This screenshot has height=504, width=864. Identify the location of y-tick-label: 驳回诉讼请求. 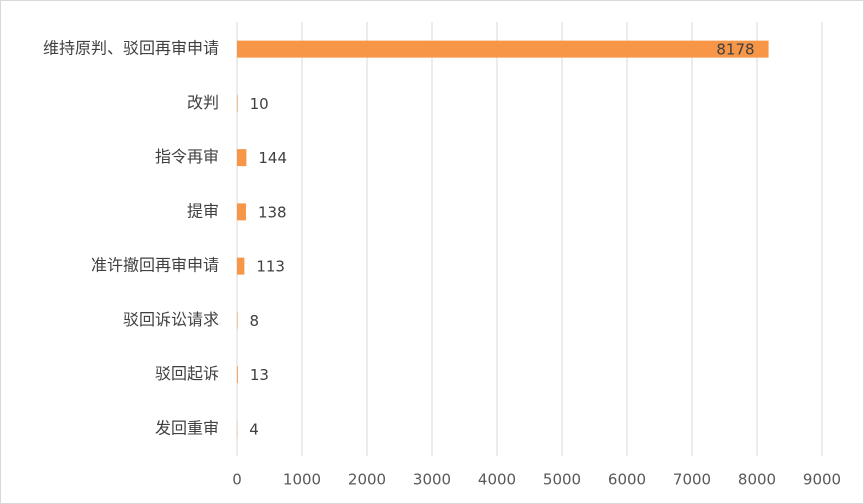
(171, 319).